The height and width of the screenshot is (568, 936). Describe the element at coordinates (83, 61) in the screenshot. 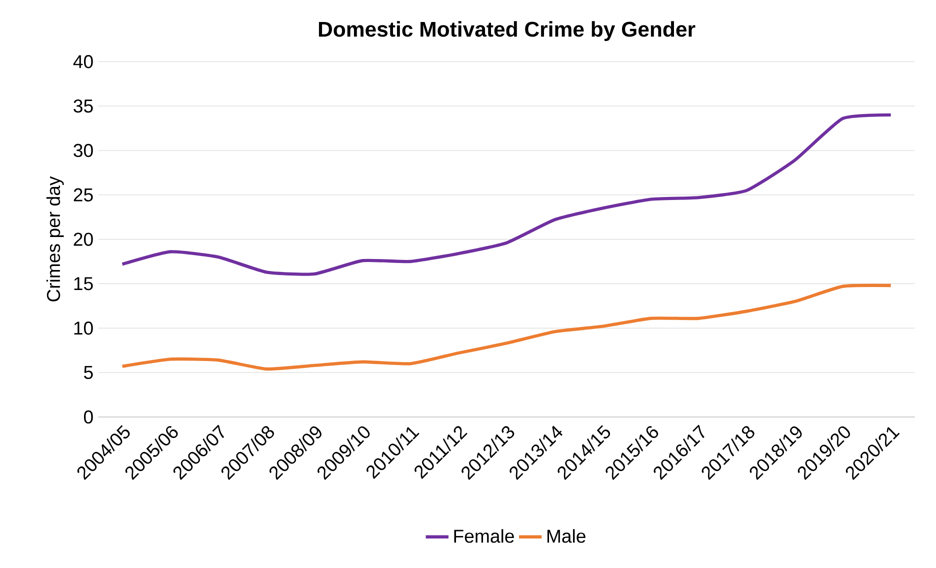

I see `y-tick-label: 40` at that location.